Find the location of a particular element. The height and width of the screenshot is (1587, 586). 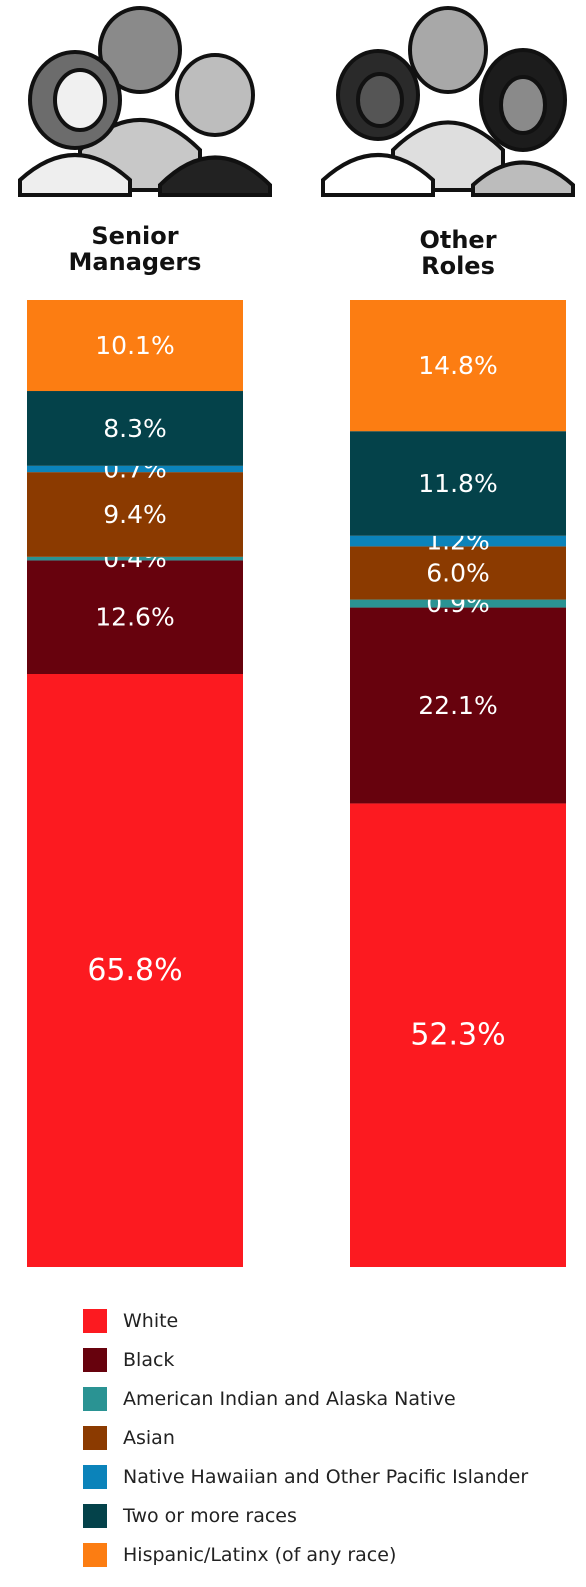

data-label: 22.1% is located at coordinates (457, 705).